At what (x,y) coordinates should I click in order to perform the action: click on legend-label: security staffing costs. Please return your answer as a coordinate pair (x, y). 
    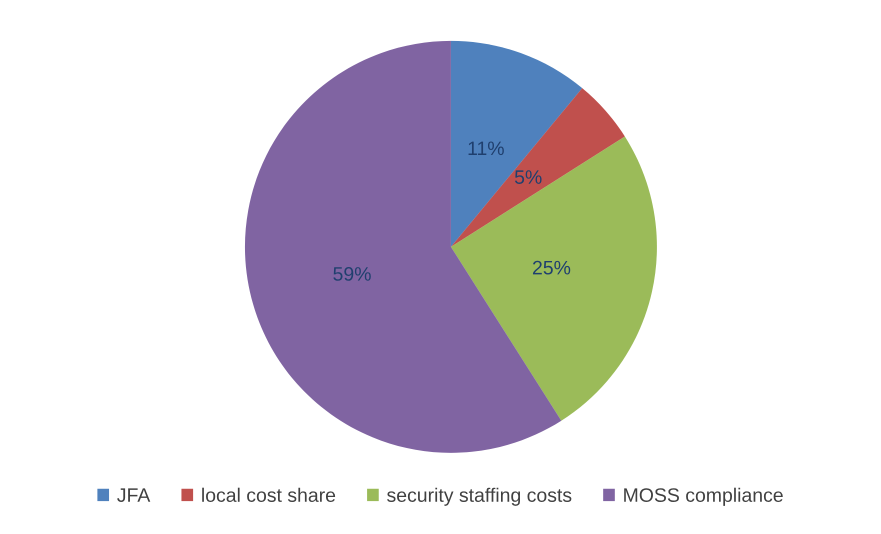
    Looking at the image, I should click on (479, 497).